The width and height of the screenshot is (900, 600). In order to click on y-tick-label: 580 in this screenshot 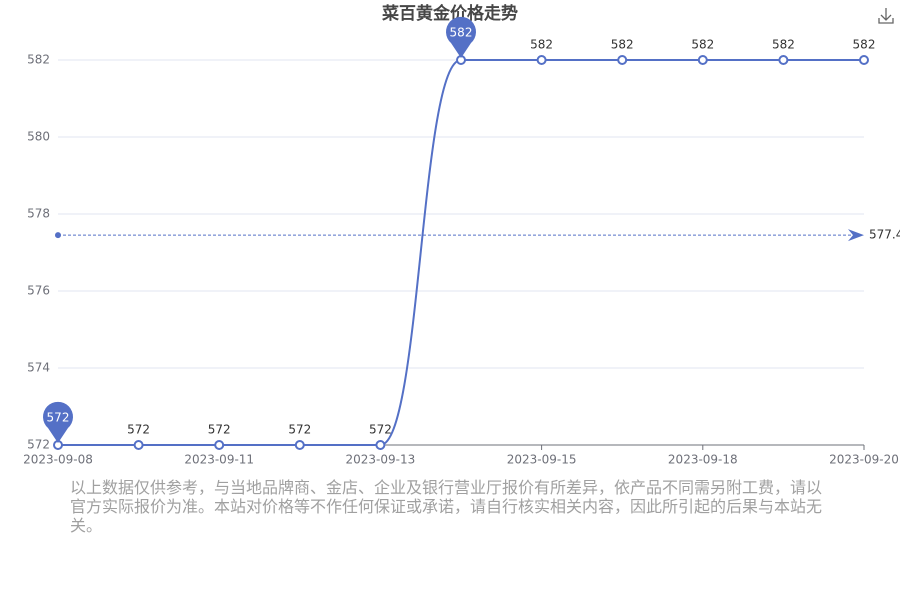, I will do `click(38, 137)`.